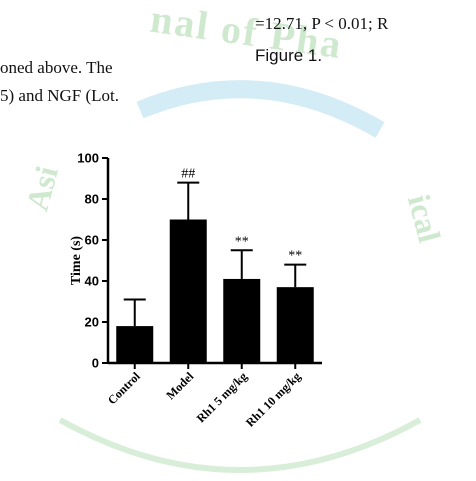  What do you see at coordinates (222, 397) in the screenshot?
I see `x-tick-label: Rh1 5 mg/kg` at bounding box center [222, 397].